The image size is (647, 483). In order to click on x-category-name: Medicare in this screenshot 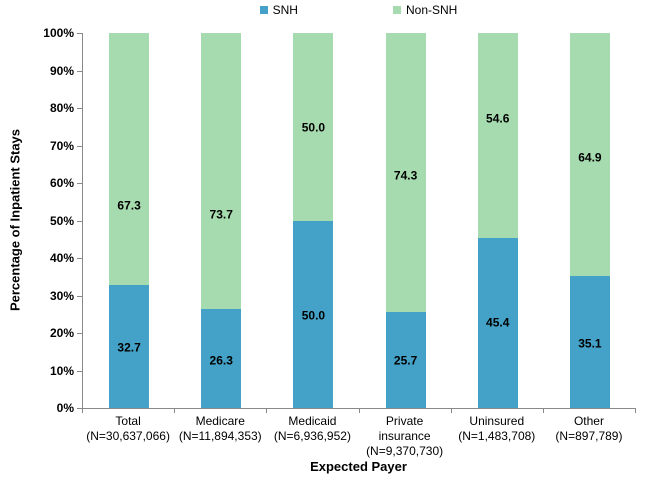, I will do `click(220, 421)`.